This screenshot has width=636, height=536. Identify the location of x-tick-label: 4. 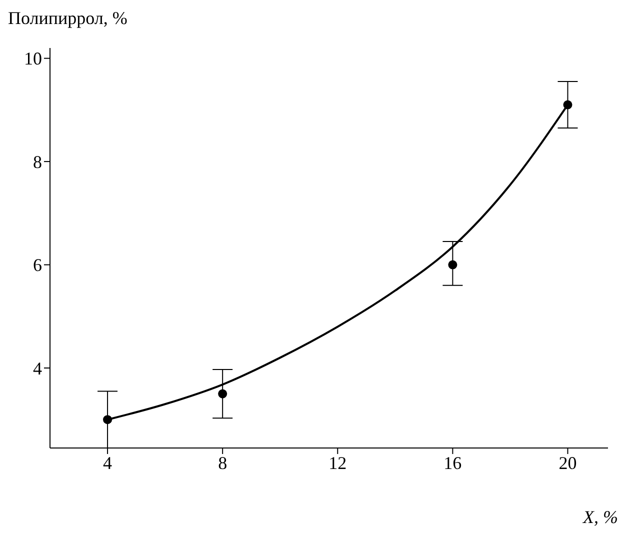
(107, 462).